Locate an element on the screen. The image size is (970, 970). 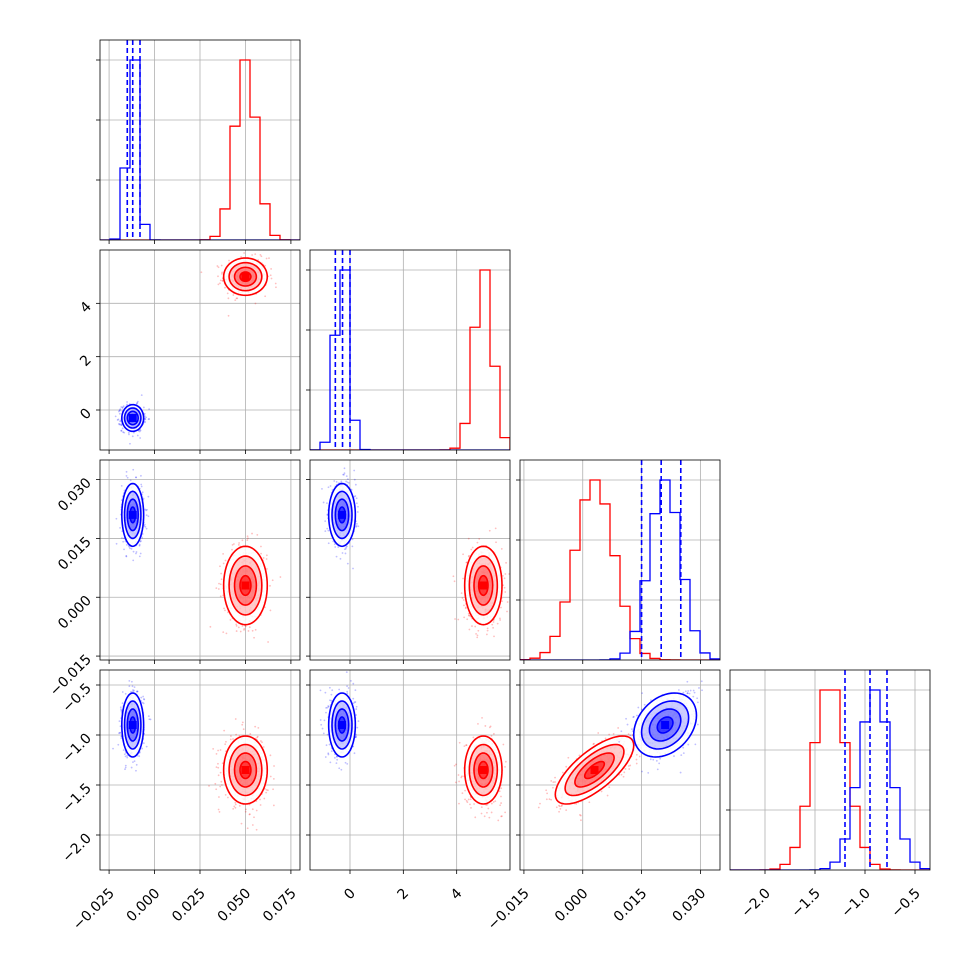
y-tick-label: 2 is located at coordinates (86, 361).